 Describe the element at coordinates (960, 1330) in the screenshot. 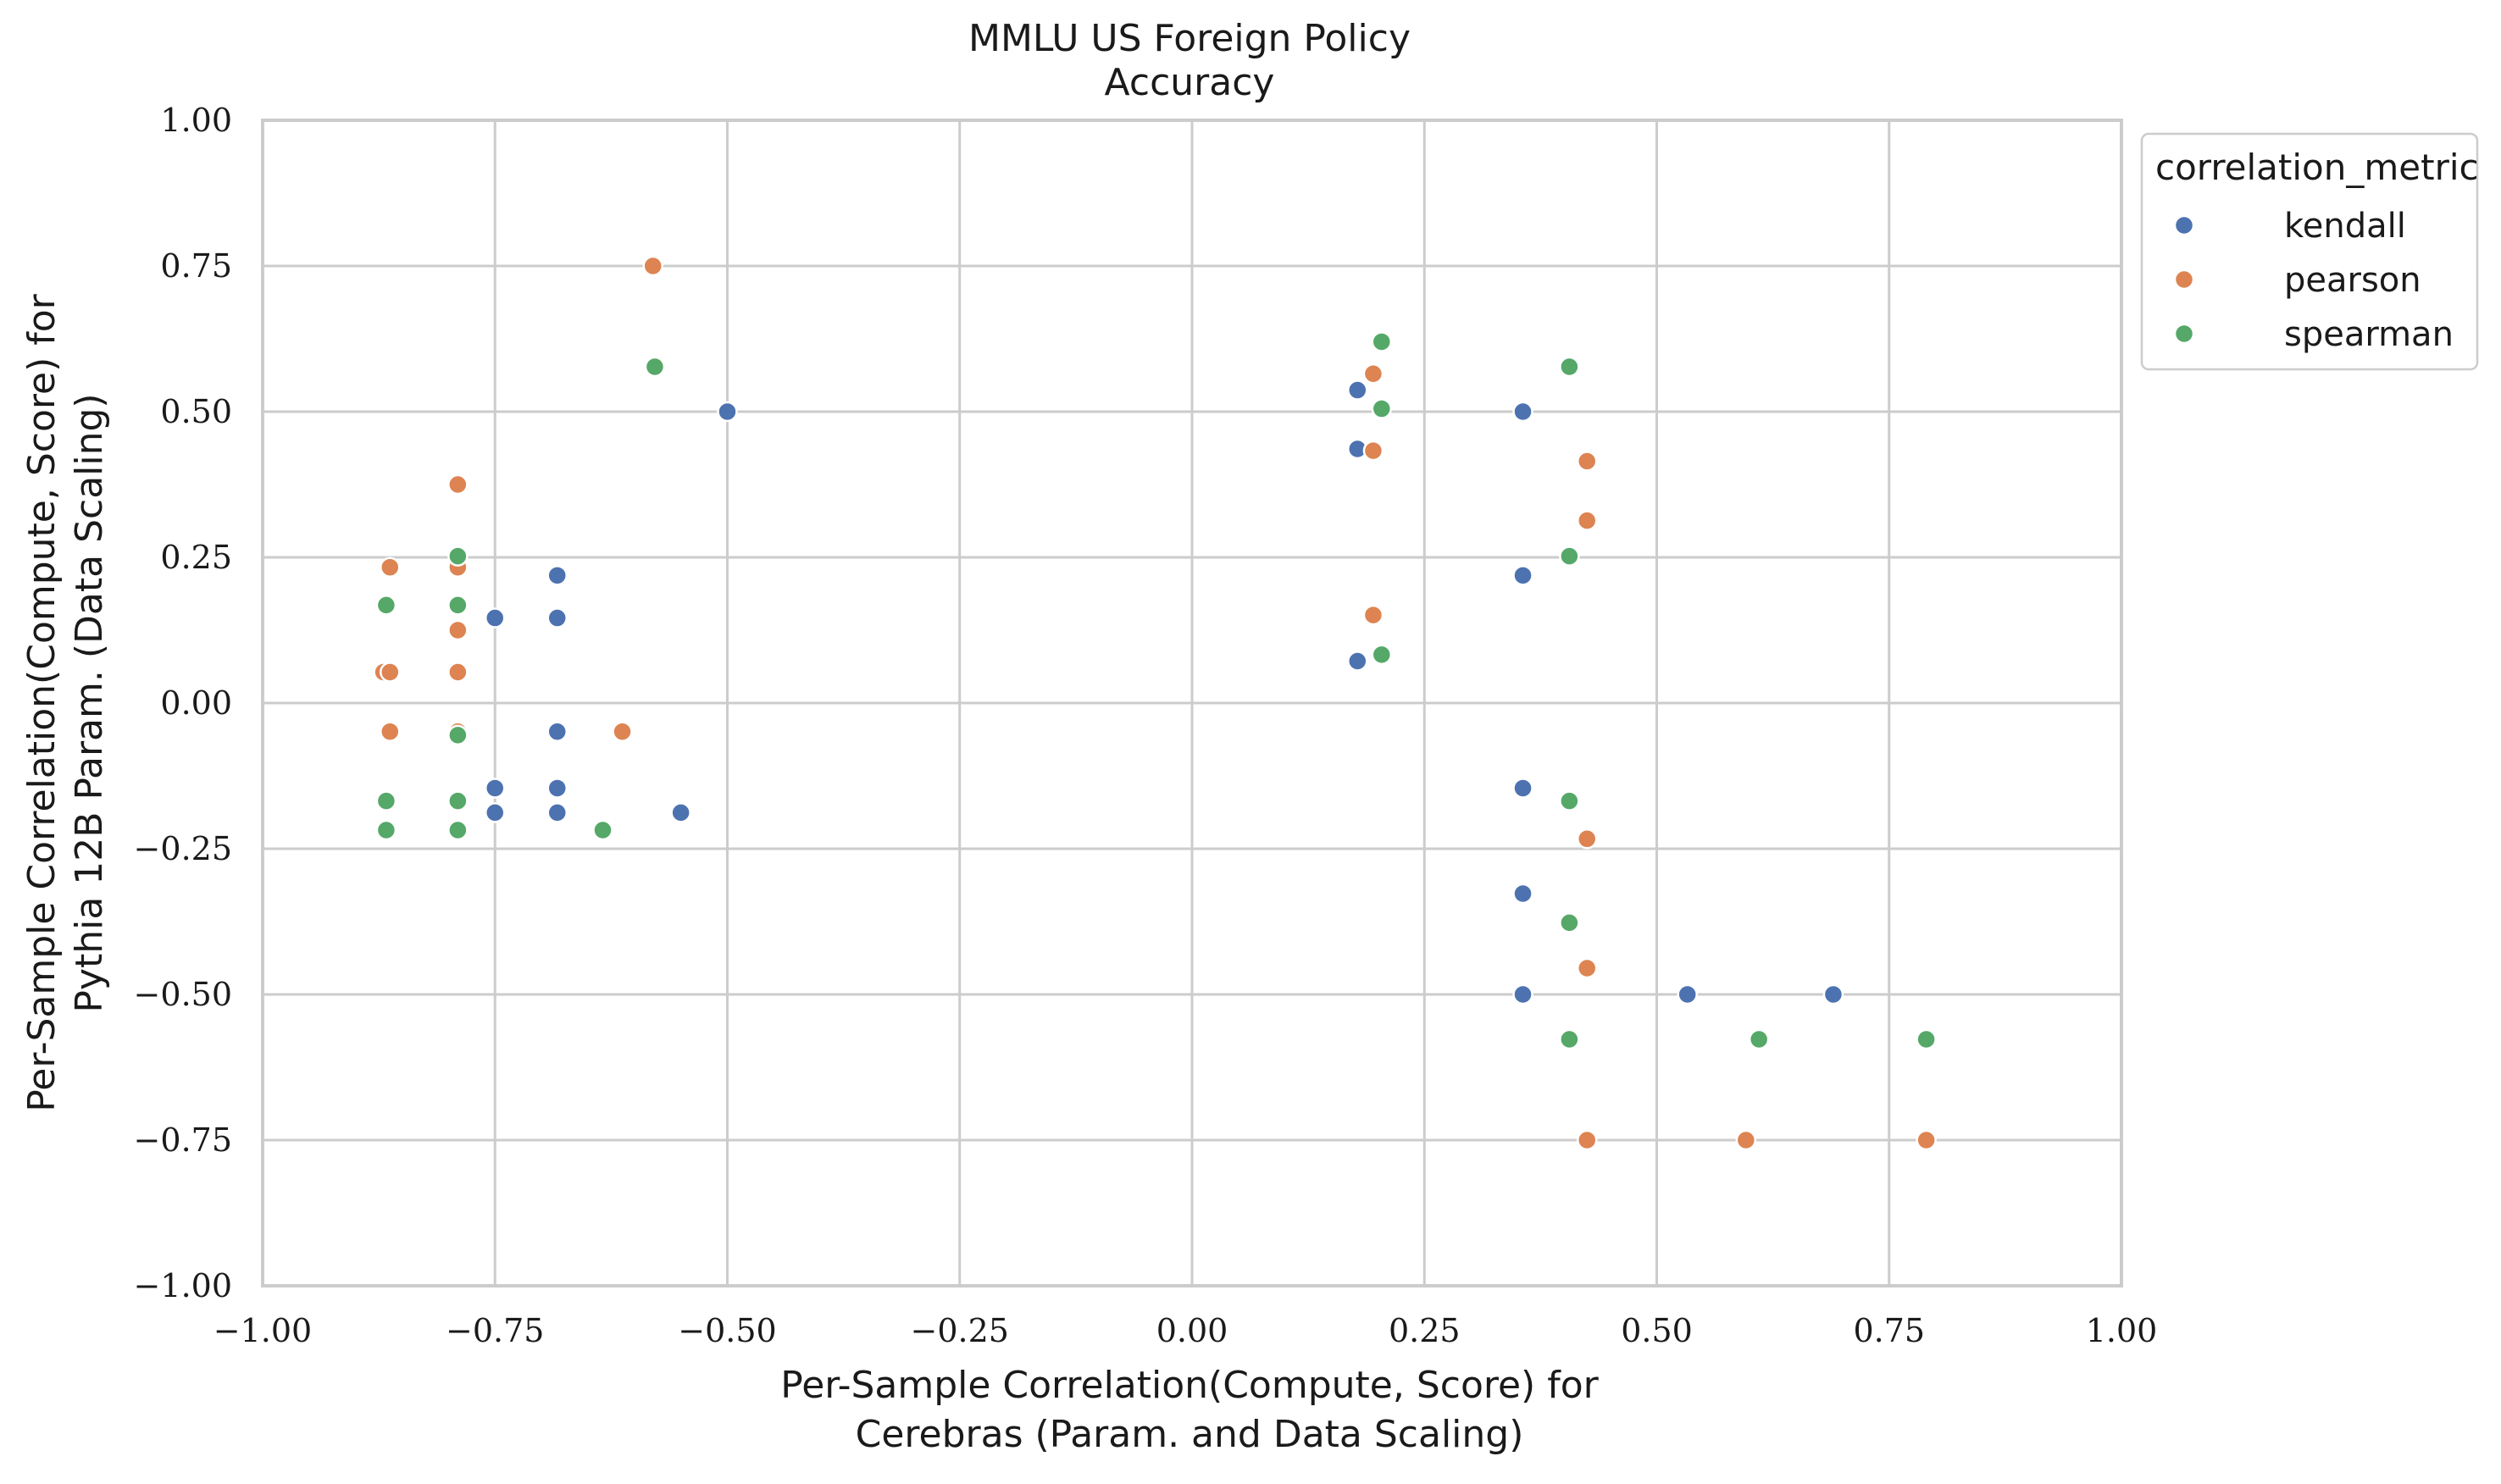

I see `x-tick-label: −0.25` at that location.